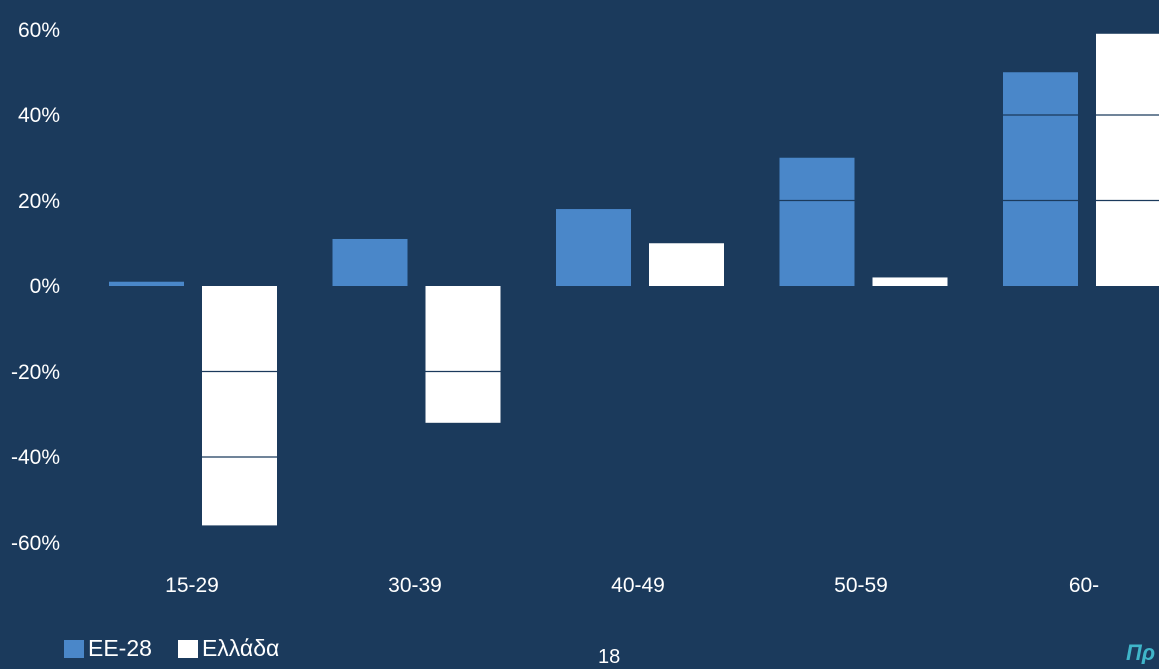 This screenshot has width=1159, height=669. I want to click on y-tick-label: 60%, so click(39, 30).